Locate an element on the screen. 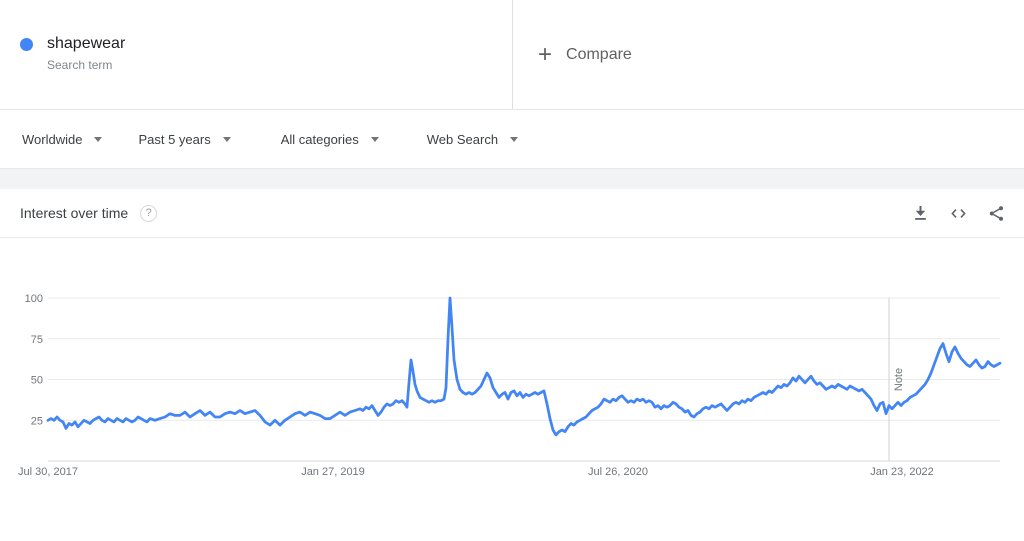  share-icon is located at coordinates (996, 213).